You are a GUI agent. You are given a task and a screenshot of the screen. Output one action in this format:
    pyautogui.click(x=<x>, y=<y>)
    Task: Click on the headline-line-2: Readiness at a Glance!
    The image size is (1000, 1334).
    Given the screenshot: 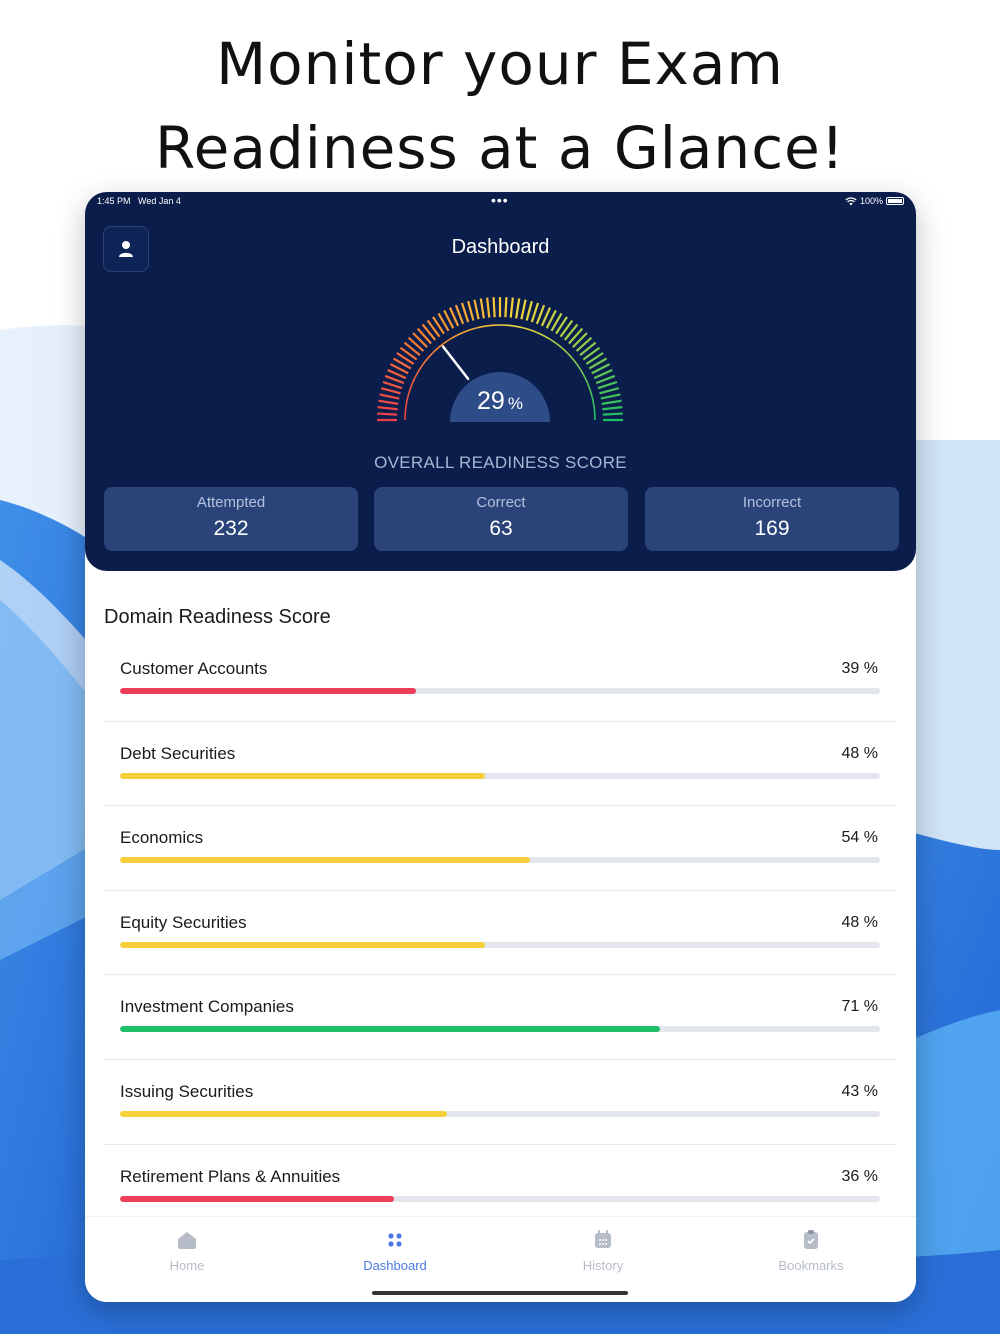 What is the action you would take?
    pyautogui.click(x=500, y=148)
    